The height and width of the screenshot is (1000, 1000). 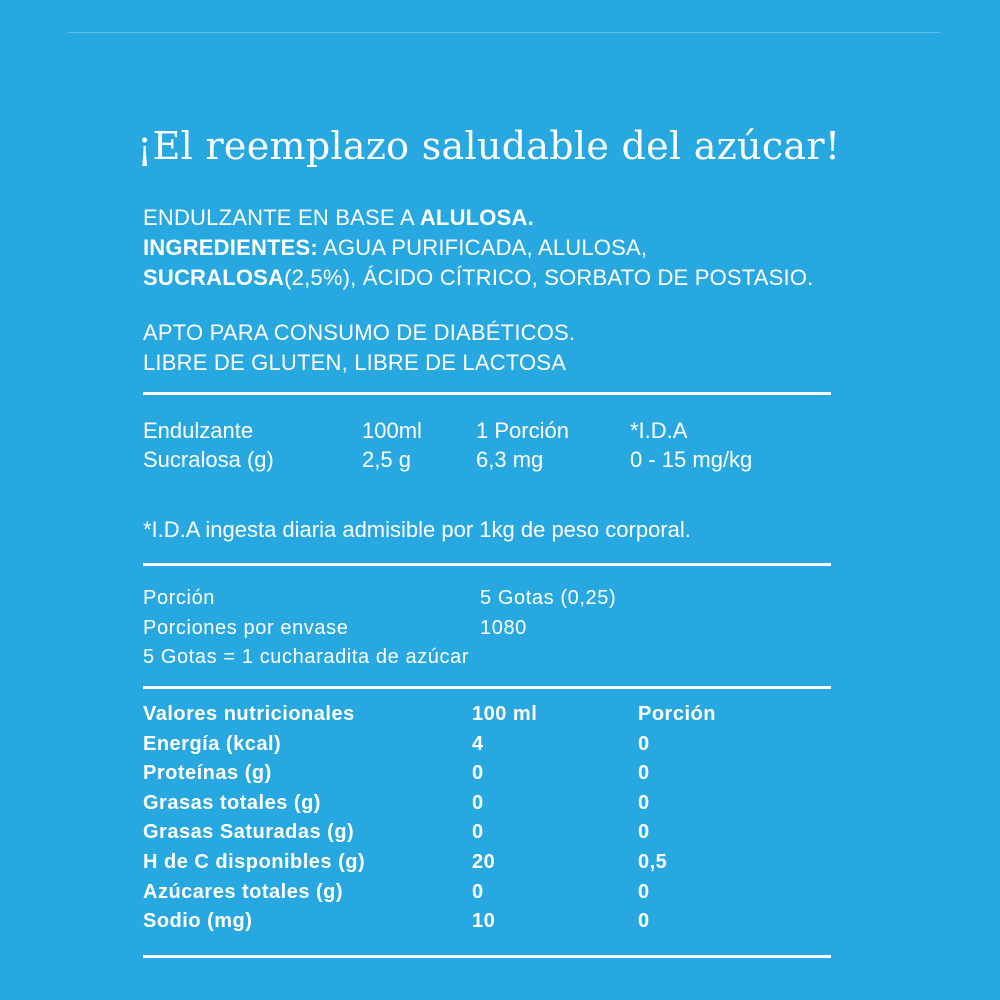 I want to click on intro-text: AGUA PURIFICADA, ALULOSA,, so click(x=482, y=247).